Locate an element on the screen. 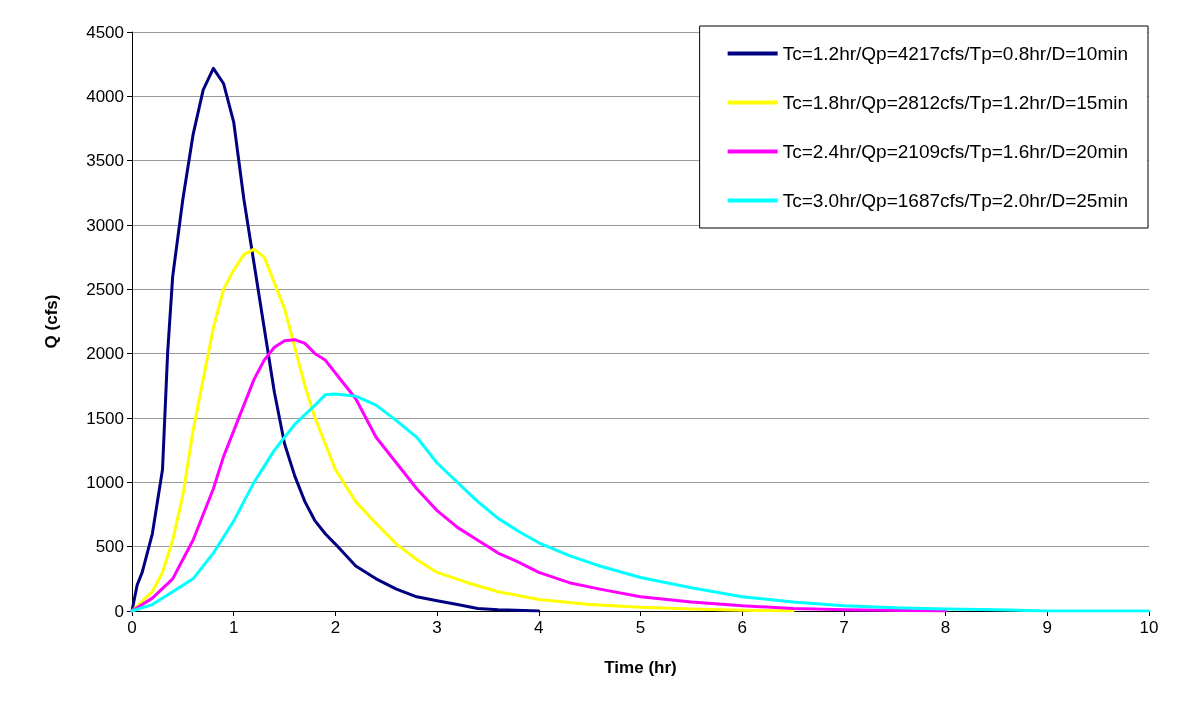 Image resolution: width=1179 pixels, height=711 pixels. x-axis-title: Time (hr) is located at coordinates (640, 667).